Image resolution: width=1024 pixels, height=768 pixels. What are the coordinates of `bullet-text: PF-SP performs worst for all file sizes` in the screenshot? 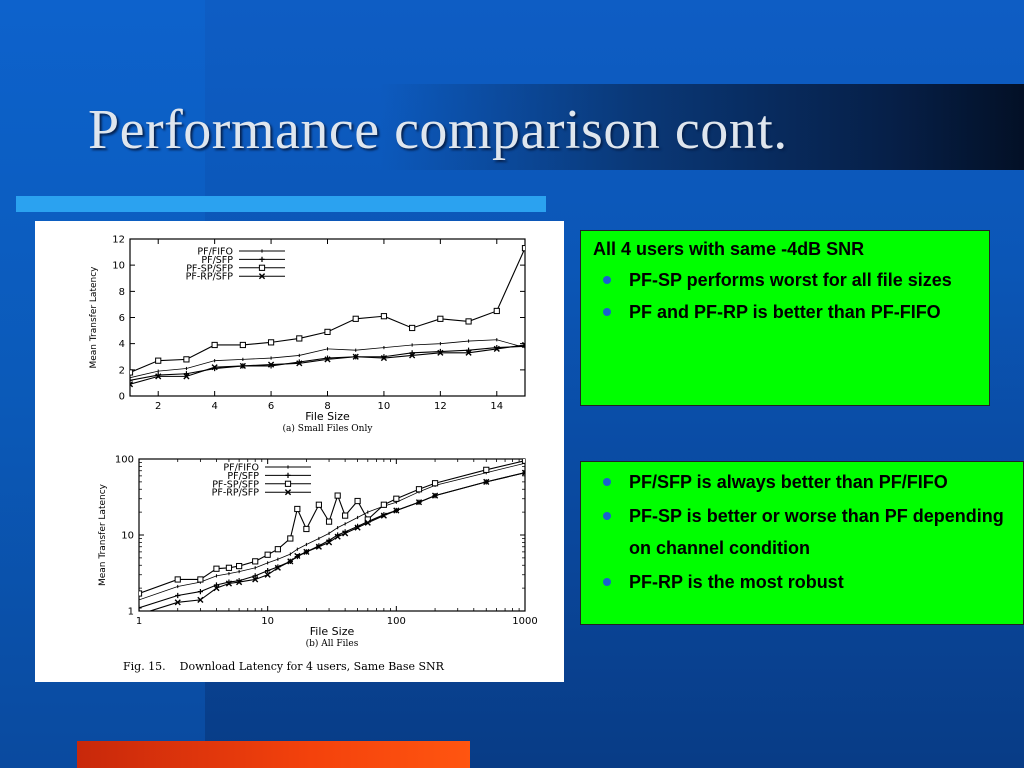 It's located at (790, 280).